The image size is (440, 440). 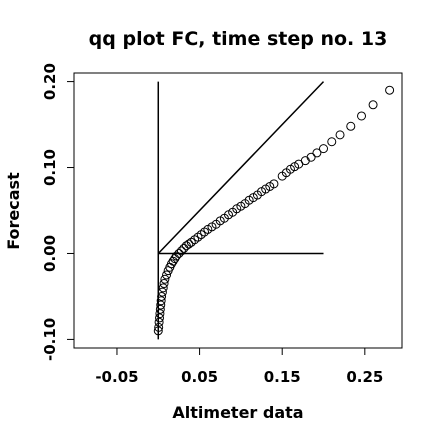 I want to click on y-axis-label: Forecast, so click(x=13, y=211).